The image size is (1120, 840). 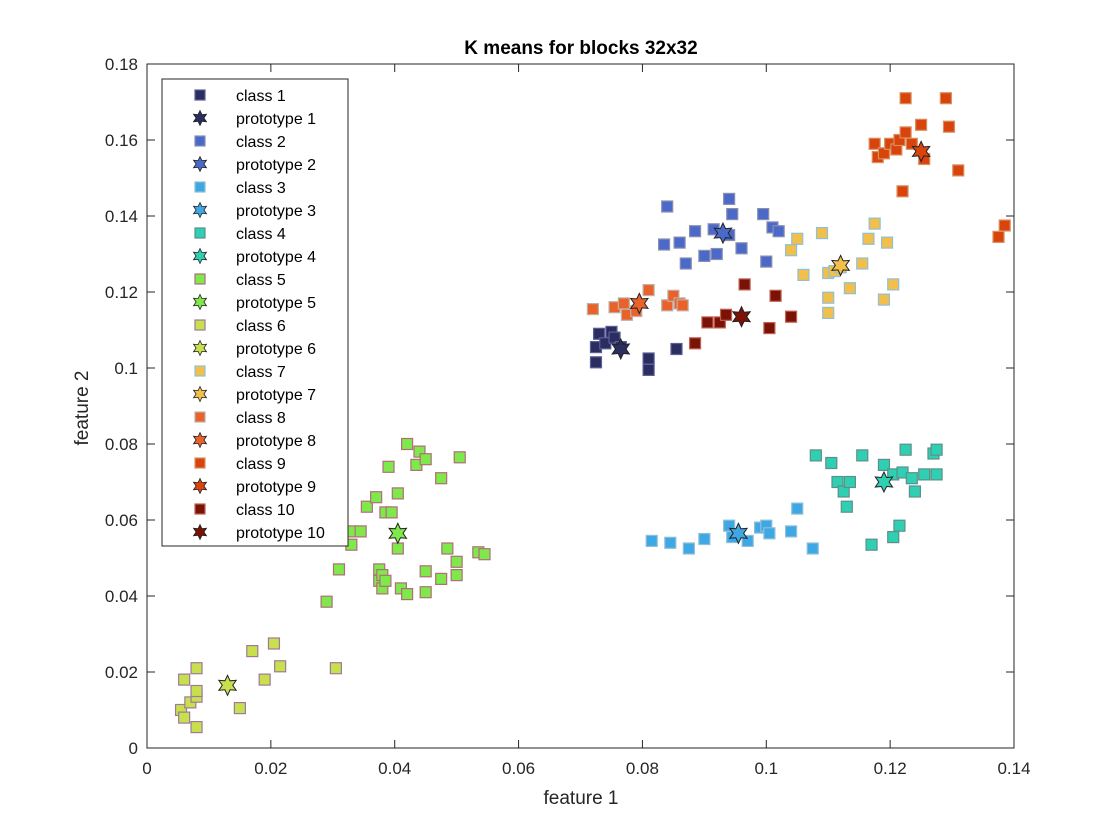 I want to click on y-tick-label: 0.02, so click(x=121, y=672).